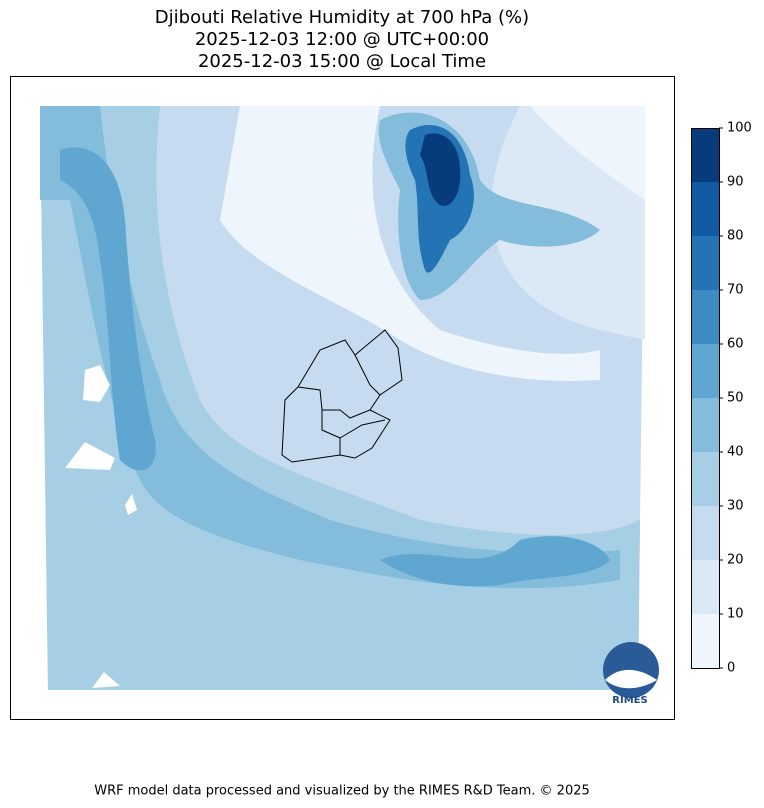  Describe the element at coordinates (735, 398) in the screenshot. I see `colorbar-tick-label: 50` at that location.